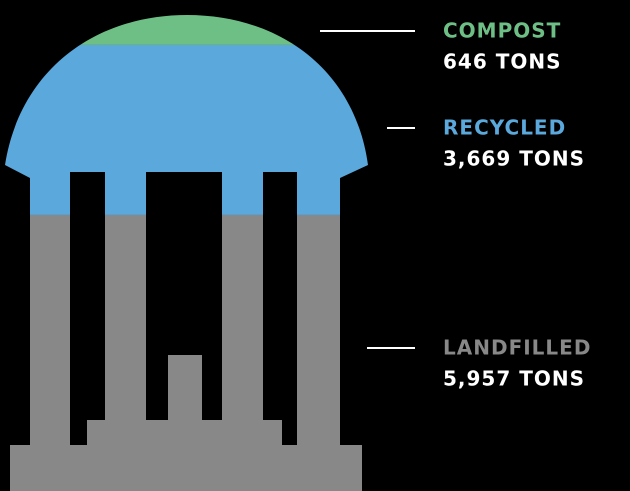 This screenshot has height=491, width=630. What do you see at coordinates (514, 379) in the screenshot?
I see `value-label: 5,957 TONS` at bounding box center [514, 379].